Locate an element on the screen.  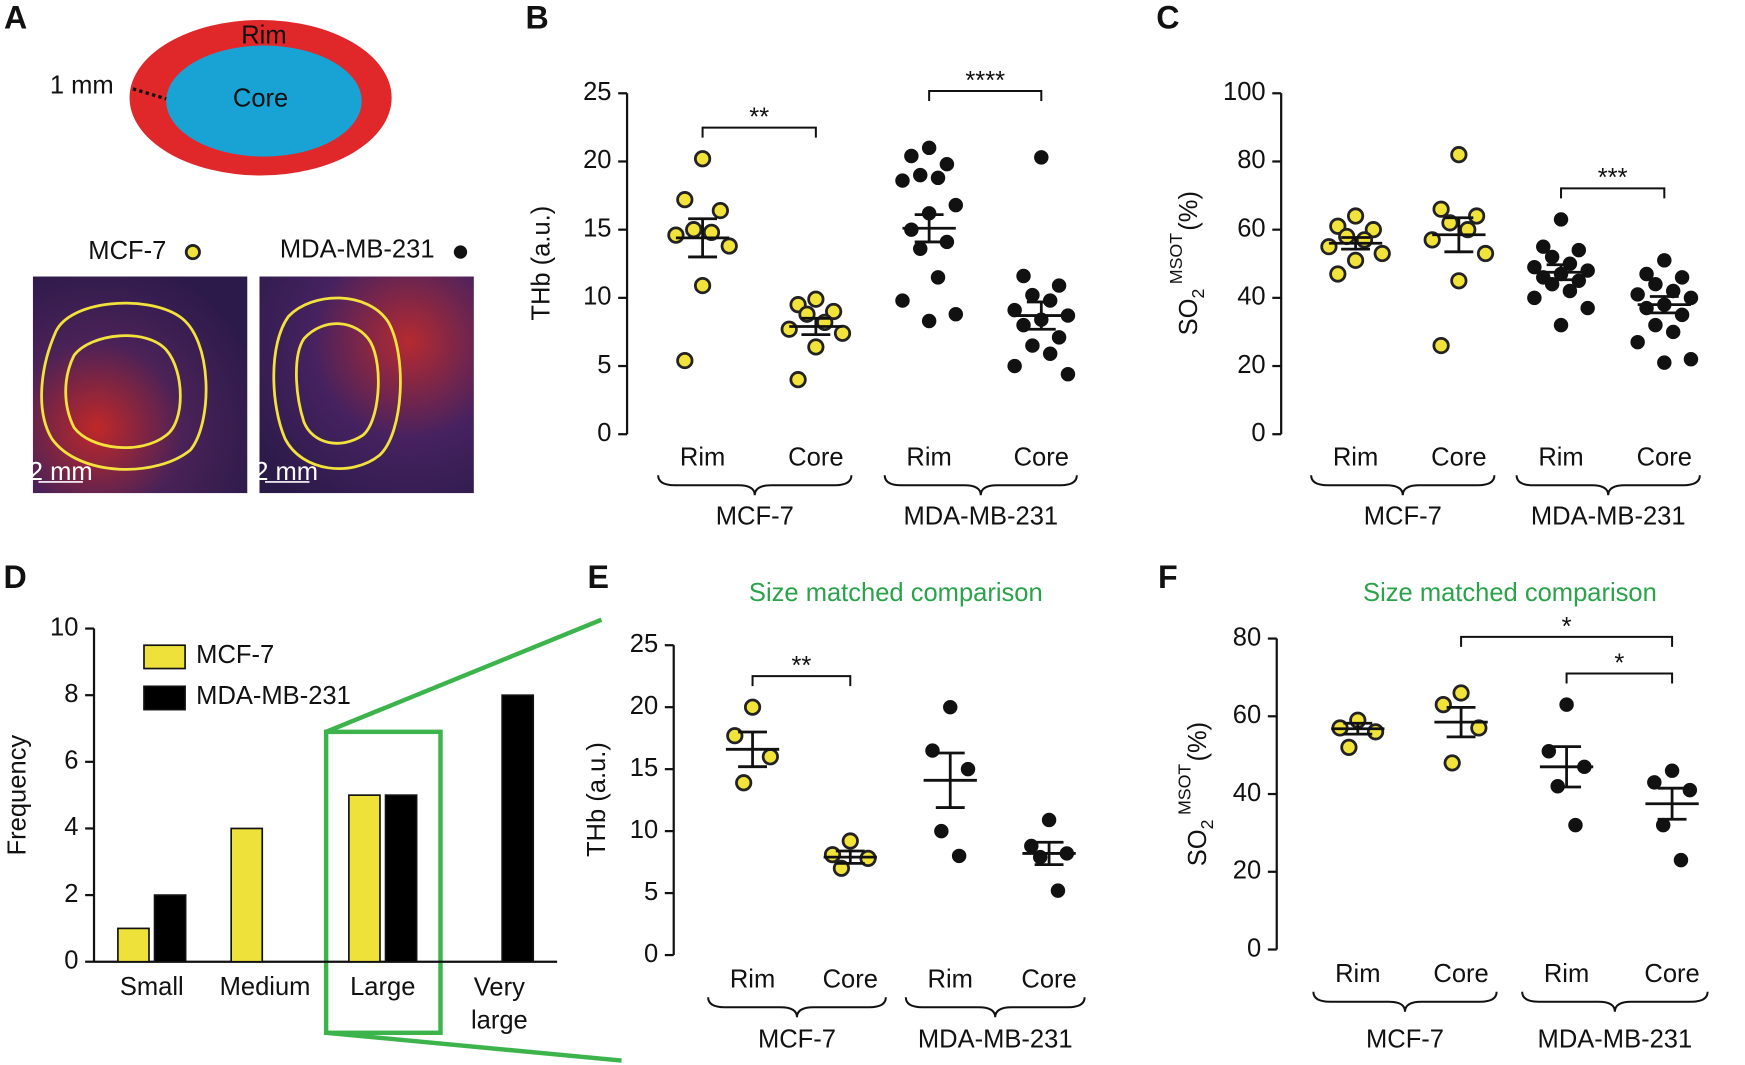
panel-label: E is located at coordinates (597, 577).